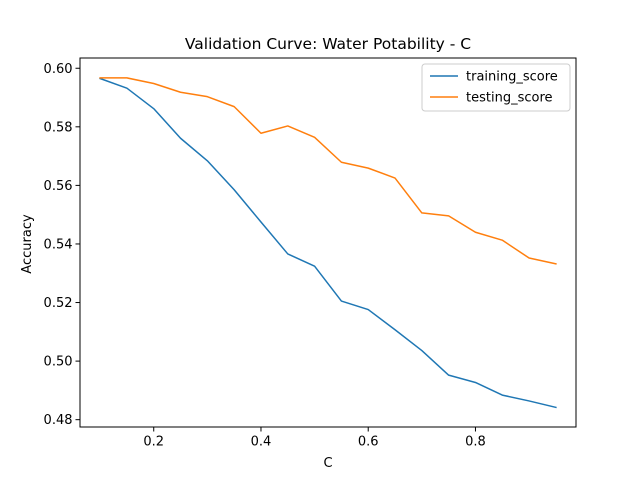 The image size is (640, 480). I want to click on y-axis-label: Accuracy, so click(27, 244).